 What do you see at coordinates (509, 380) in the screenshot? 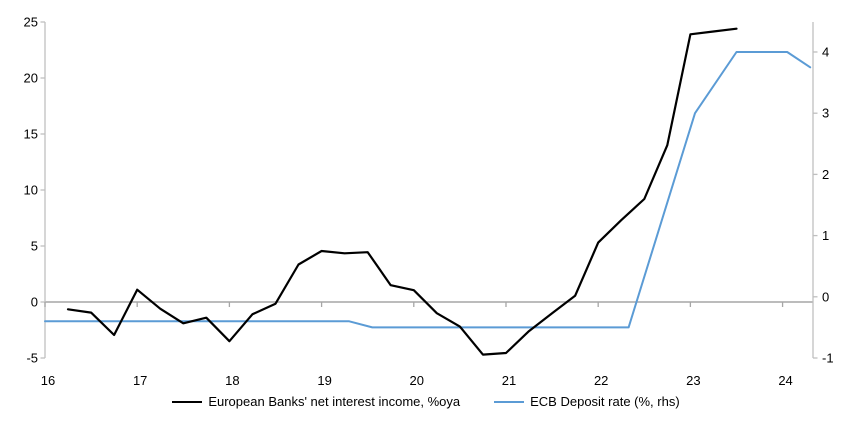
I see `x-axis-tick-label: 21` at bounding box center [509, 380].